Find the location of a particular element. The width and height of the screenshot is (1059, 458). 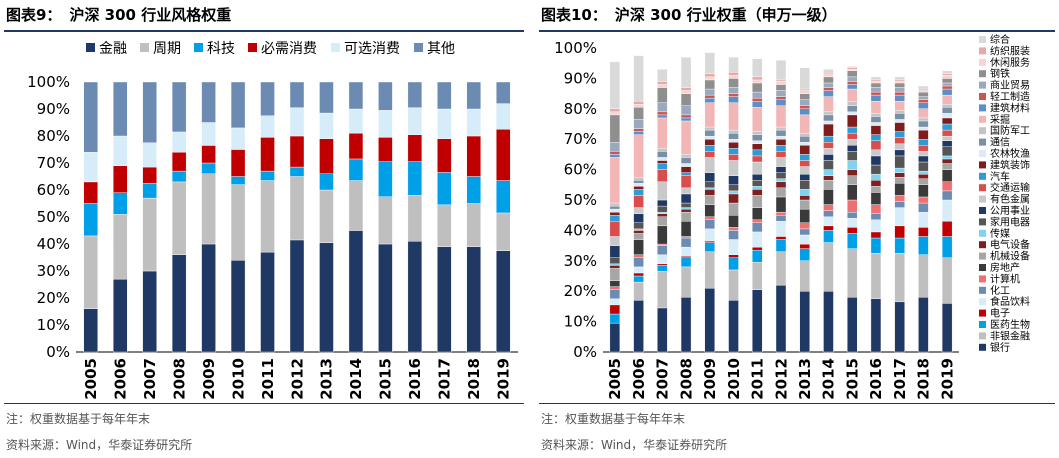

y-tick-label: 100% is located at coordinates (48, 82).